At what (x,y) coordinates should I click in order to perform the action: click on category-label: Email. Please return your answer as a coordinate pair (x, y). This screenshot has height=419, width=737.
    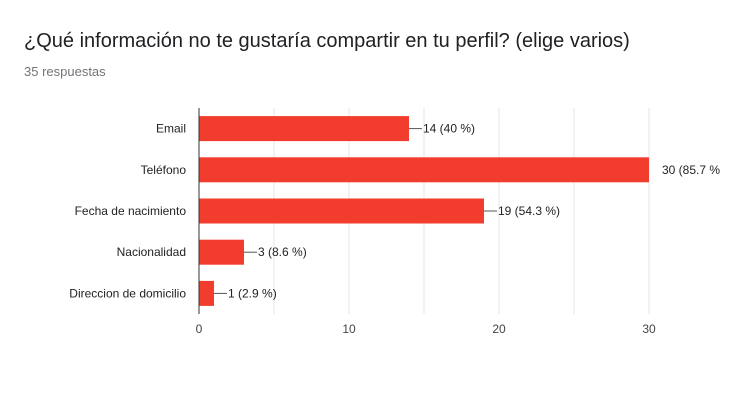
    Looking at the image, I should click on (171, 129).